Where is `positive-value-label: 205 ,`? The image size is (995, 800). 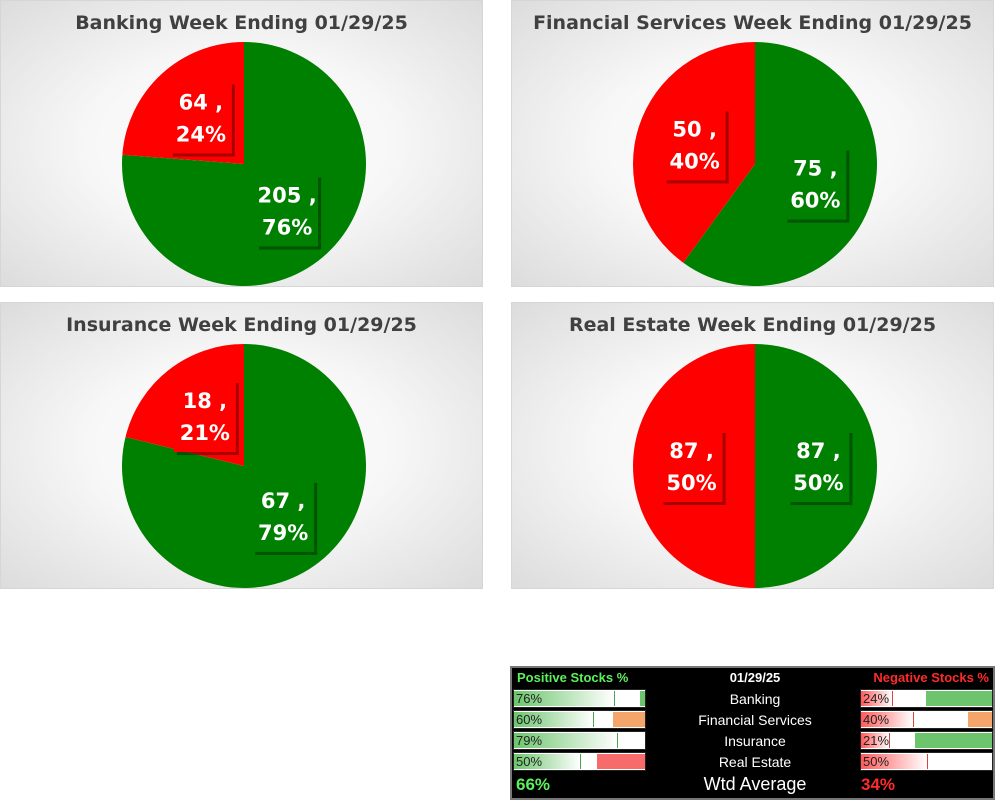 positive-value-label: 205 , is located at coordinates (287, 196).